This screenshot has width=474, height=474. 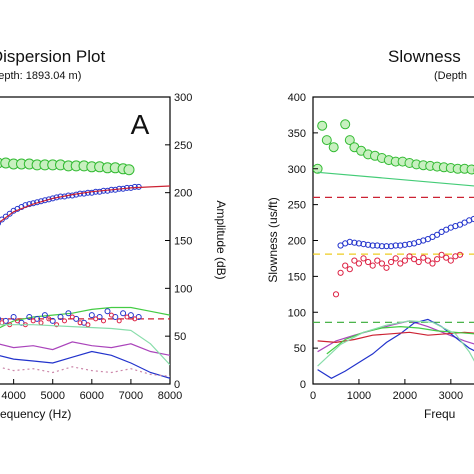 I want to click on panel-a-y-label: Amplitude (dB), so click(x=221, y=239).